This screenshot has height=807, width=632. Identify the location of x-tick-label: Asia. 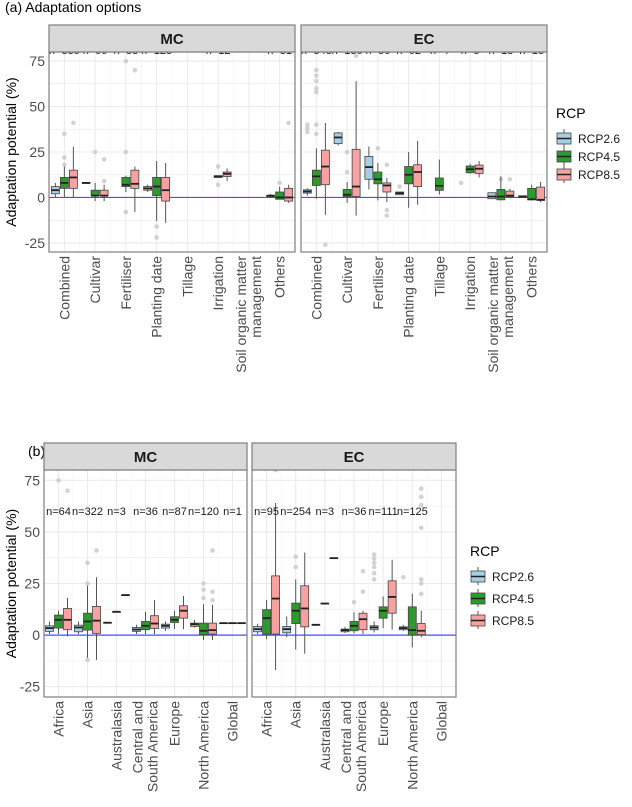
(296, 714).